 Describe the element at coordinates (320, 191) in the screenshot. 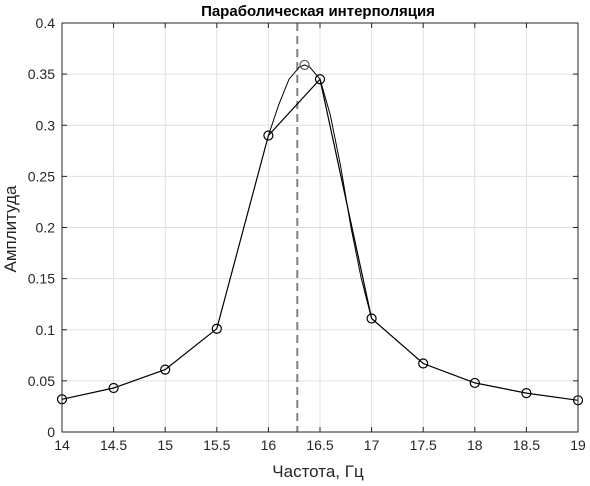

I see `interpolation-curve` at that location.